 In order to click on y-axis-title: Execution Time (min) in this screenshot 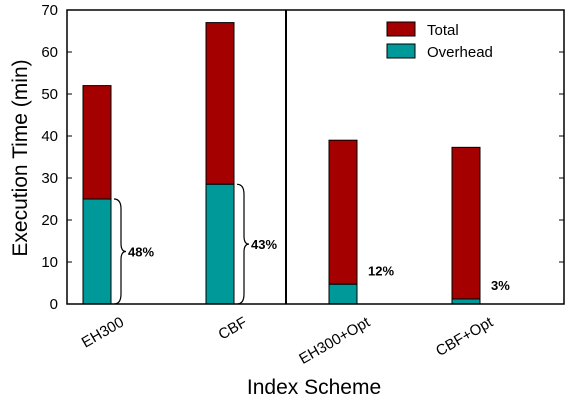, I will do `click(20, 157)`.